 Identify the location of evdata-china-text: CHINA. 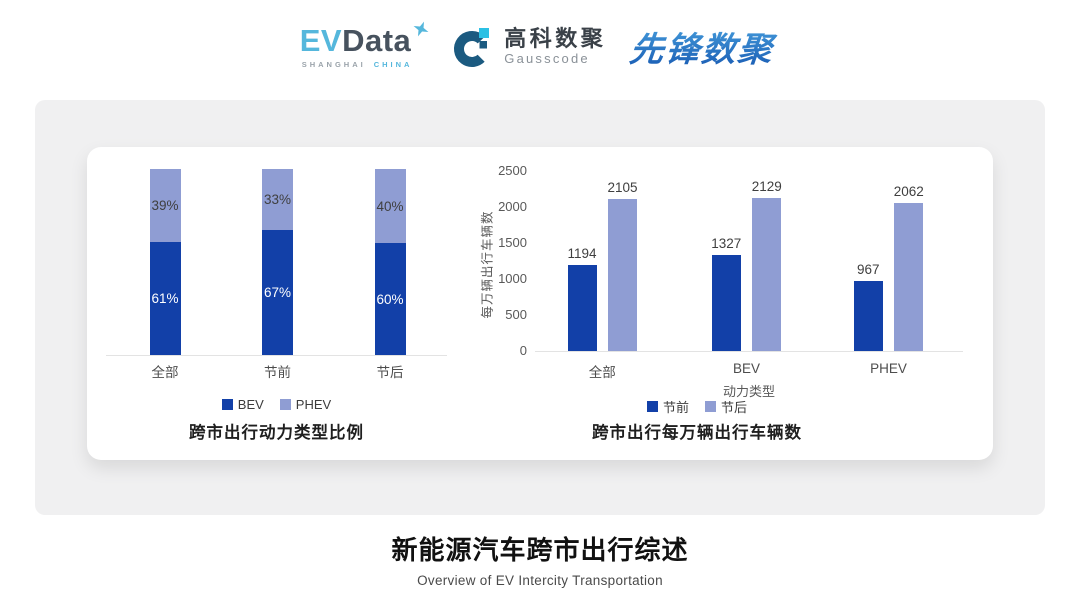
(393, 64).